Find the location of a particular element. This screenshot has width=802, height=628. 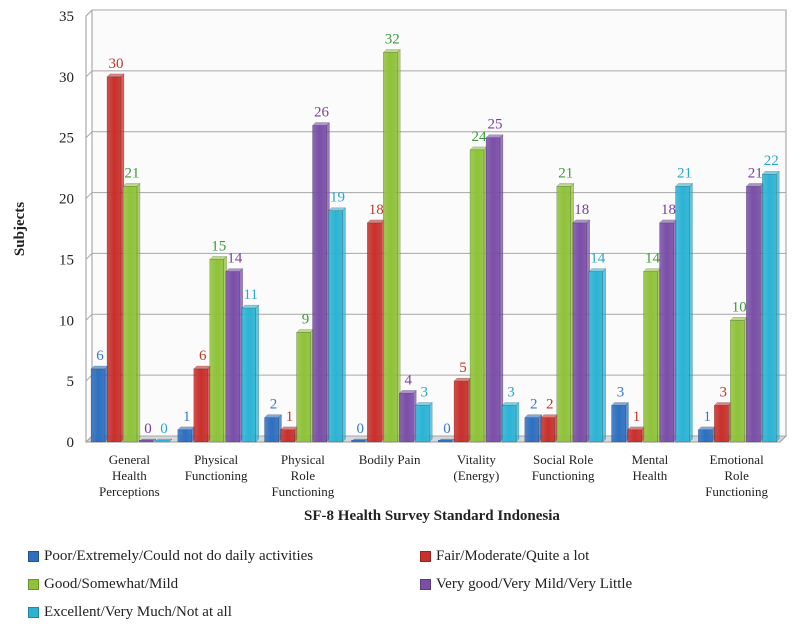

data-label-fair: 3 is located at coordinates (724, 392).